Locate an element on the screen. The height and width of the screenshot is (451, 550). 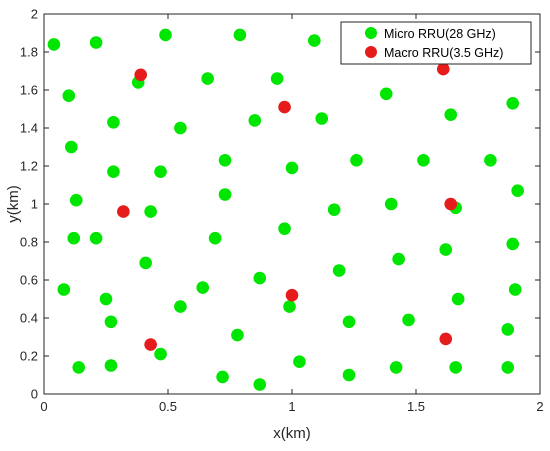
y-tick-label: 1 is located at coordinates (34, 204).